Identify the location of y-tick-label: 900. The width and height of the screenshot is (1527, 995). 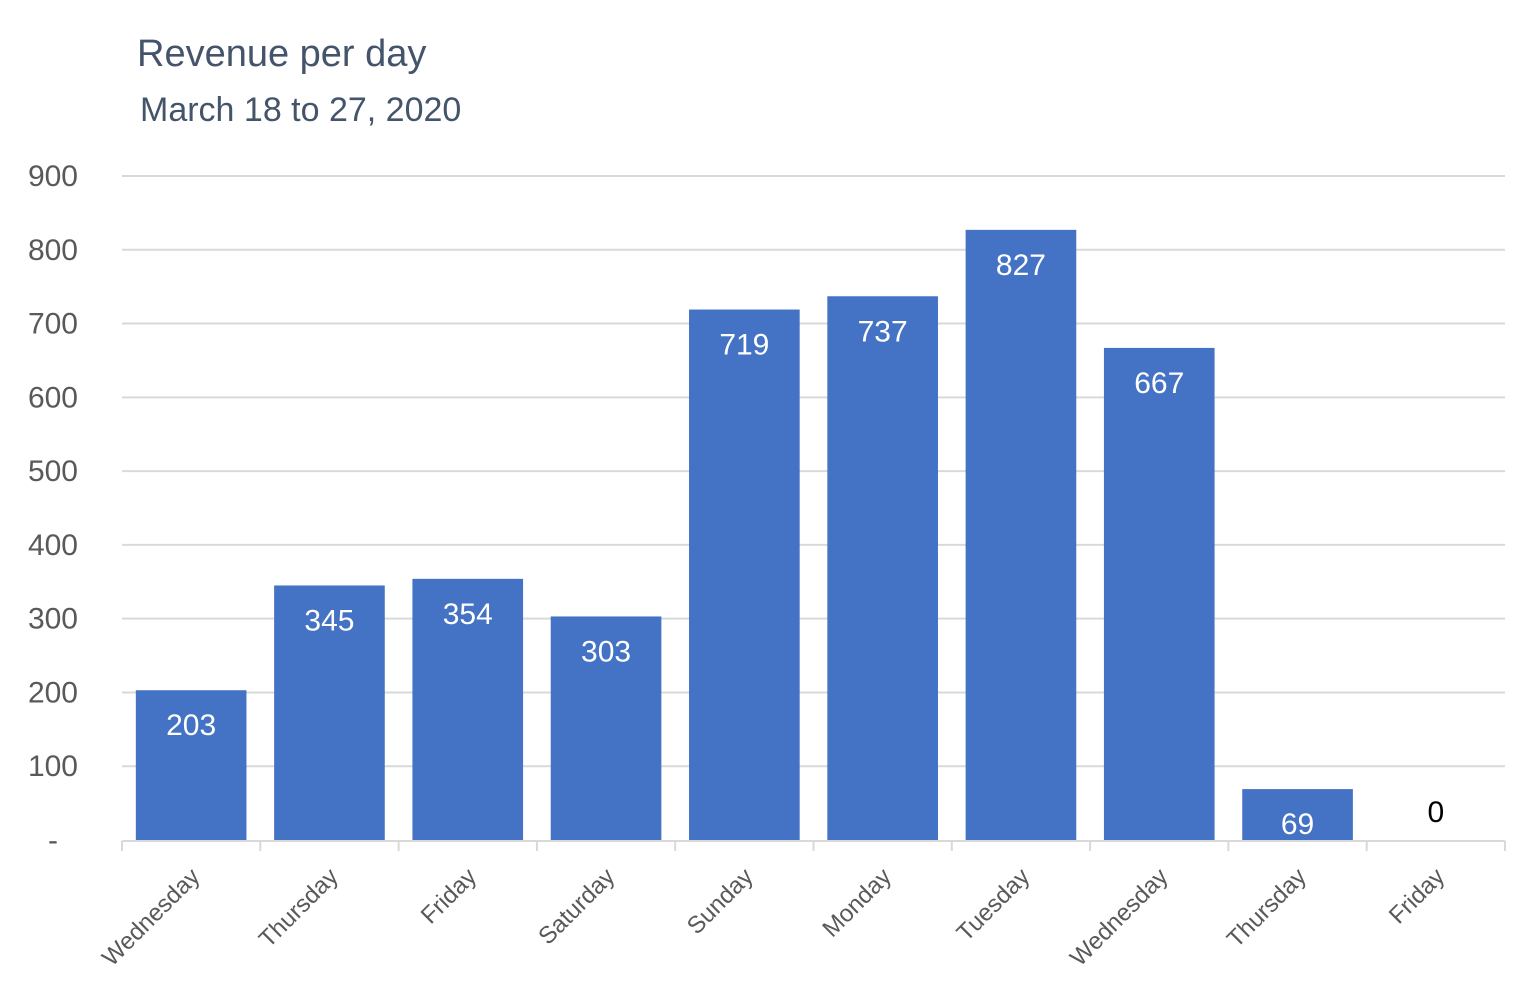
(53, 176).